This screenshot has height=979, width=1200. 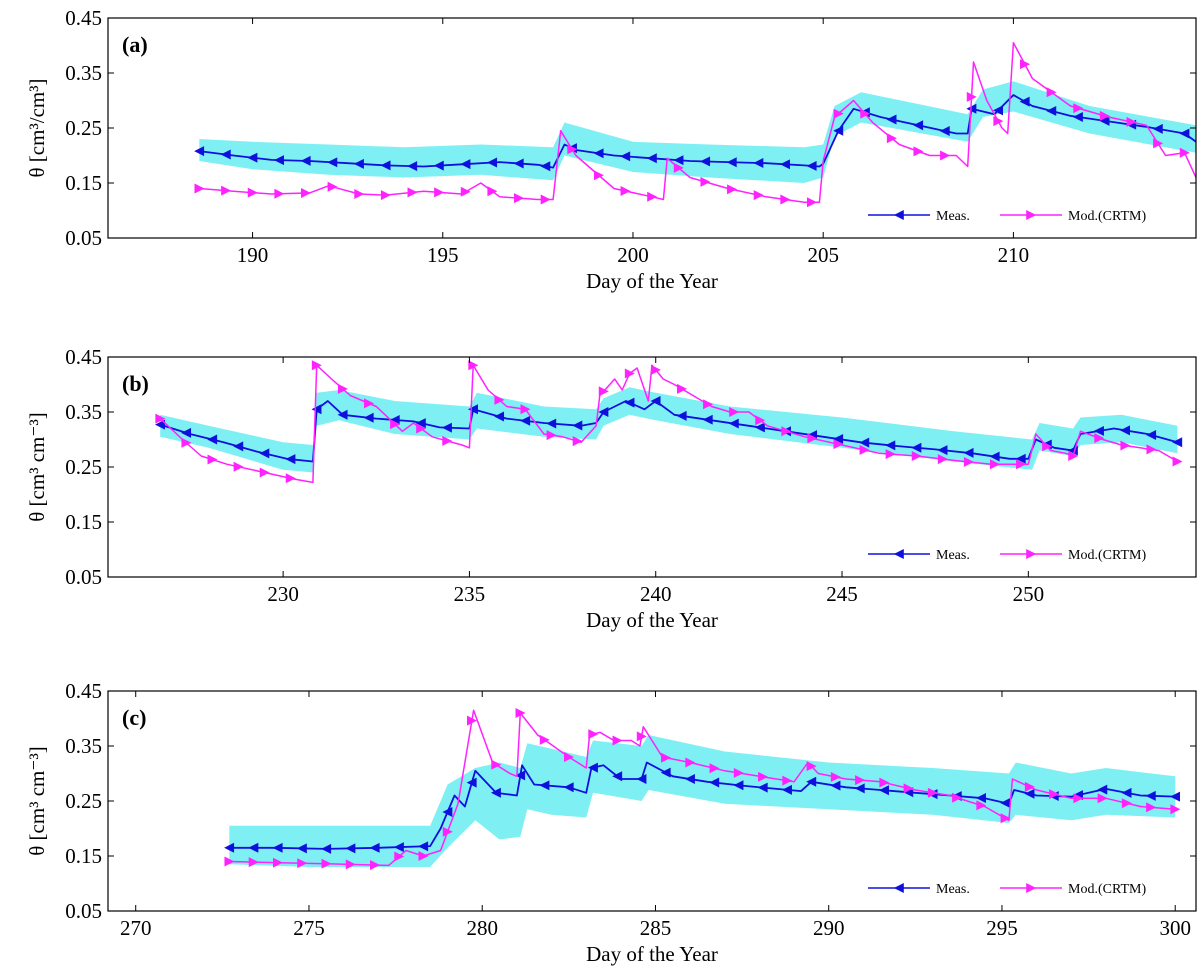 I want to click on x-tick-label: 295, so click(x=1002, y=928).